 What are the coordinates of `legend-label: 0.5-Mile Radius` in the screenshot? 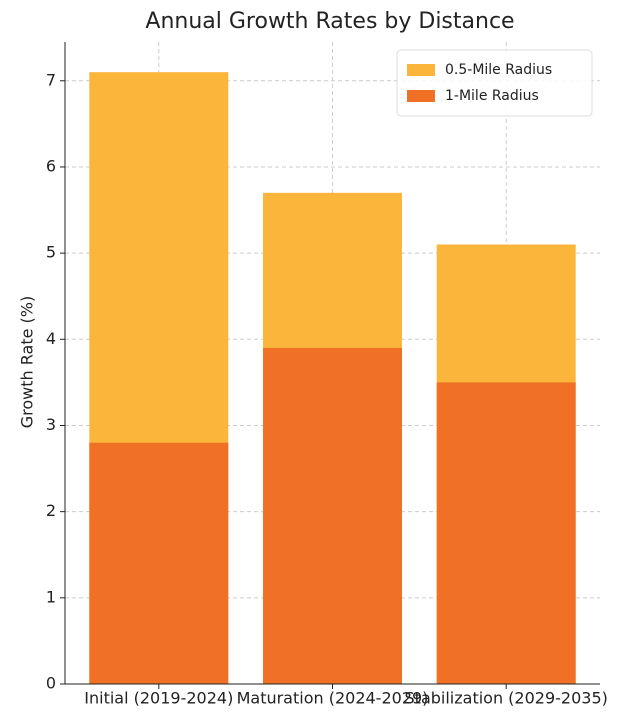 It's located at (498, 70).